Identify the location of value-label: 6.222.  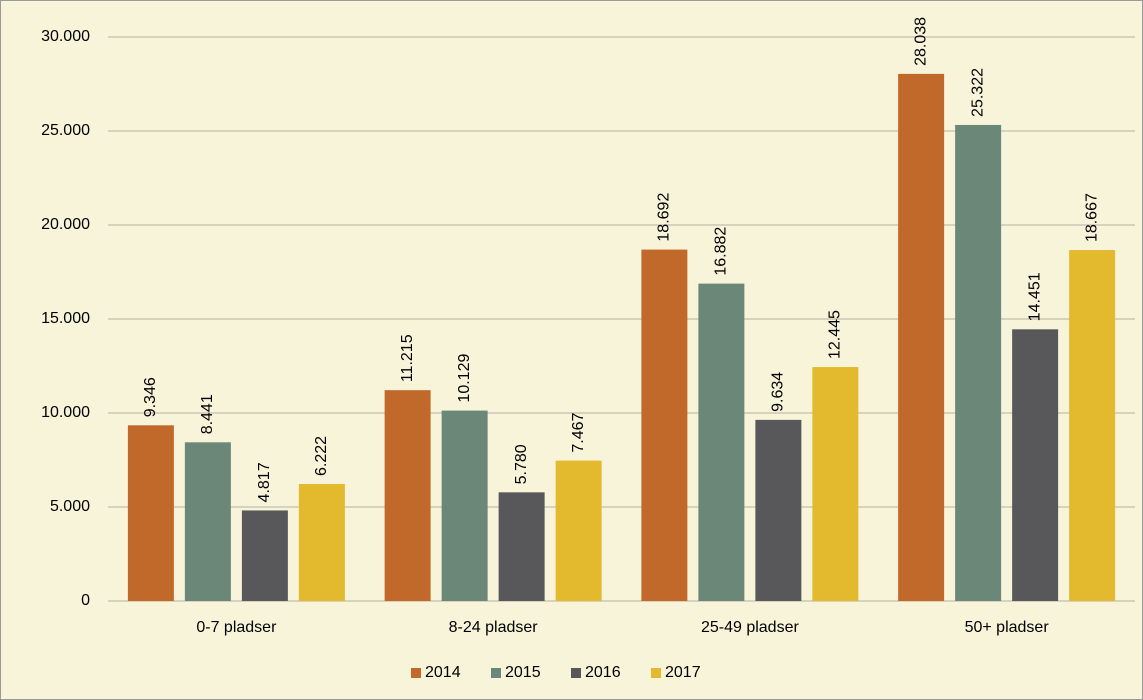
(321, 456).